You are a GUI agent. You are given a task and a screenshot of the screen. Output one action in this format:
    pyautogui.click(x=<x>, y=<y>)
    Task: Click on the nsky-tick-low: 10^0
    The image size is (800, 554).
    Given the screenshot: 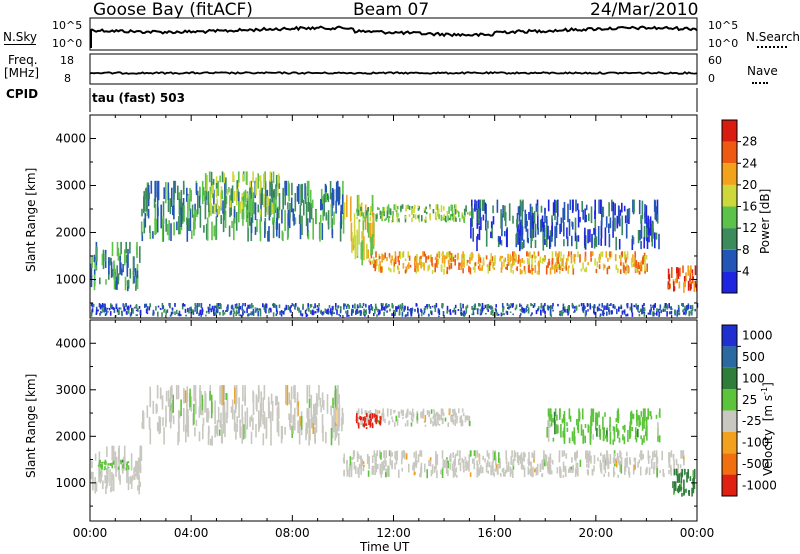 What is the action you would take?
    pyautogui.click(x=67, y=43)
    